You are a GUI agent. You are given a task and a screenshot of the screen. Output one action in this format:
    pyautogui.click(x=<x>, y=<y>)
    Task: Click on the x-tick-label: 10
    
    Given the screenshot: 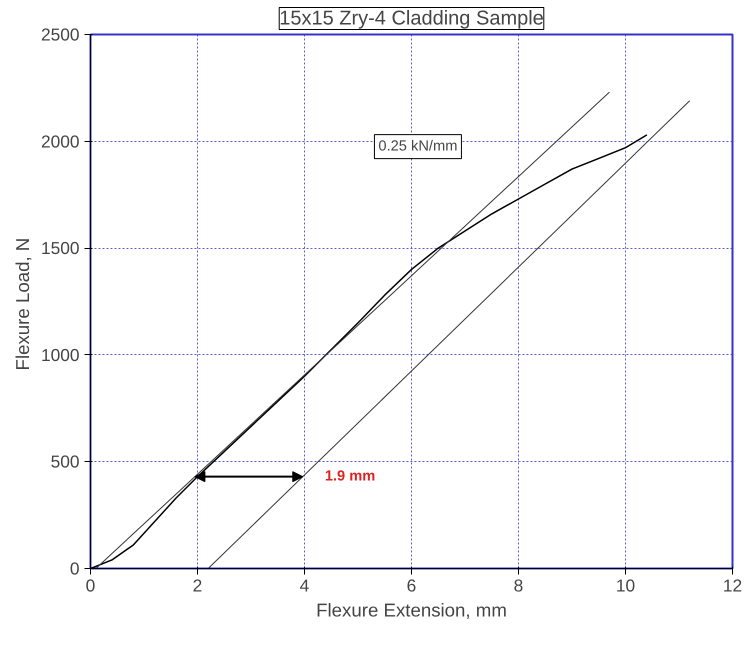 What is the action you would take?
    pyautogui.click(x=626, y=586)
    